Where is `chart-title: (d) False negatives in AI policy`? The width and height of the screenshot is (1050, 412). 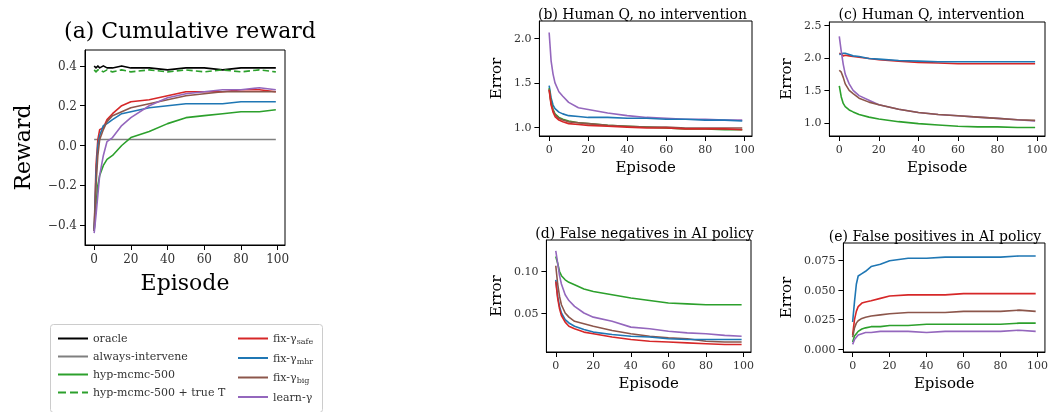
chart-title: (d) False negatives in AI policy is located at coordinates (644, 233).